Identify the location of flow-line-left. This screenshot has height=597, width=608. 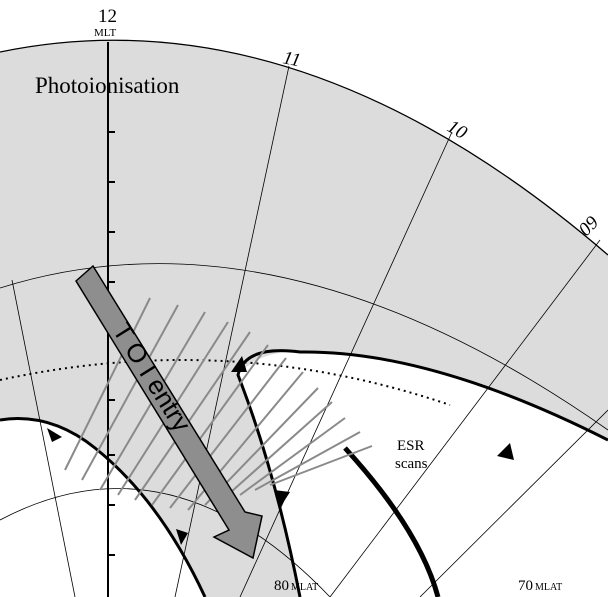
(103, 507).